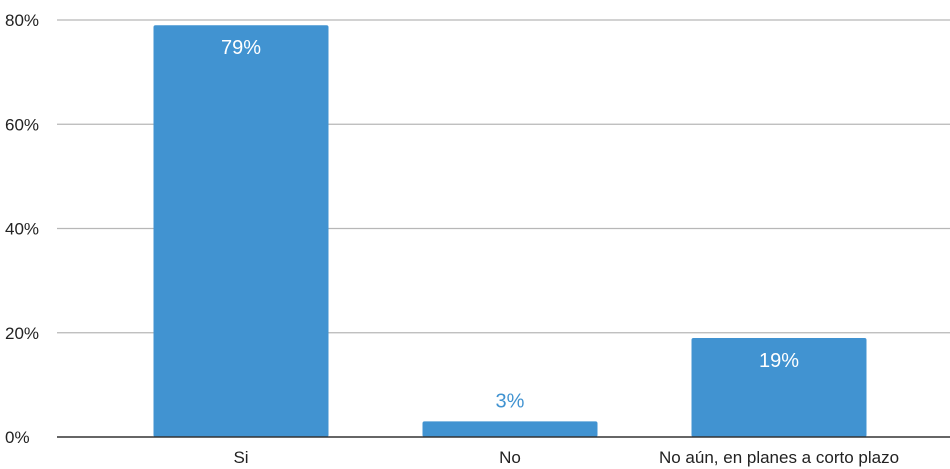  Describe the element at coordinates (779, 361) in the screenshot. I see `data-label: 19%` at that location.